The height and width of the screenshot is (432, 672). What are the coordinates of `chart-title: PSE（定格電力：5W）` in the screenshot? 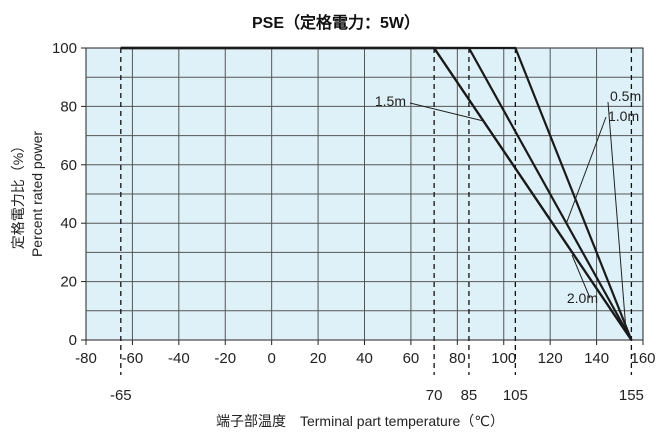 It's located at (336, 22).